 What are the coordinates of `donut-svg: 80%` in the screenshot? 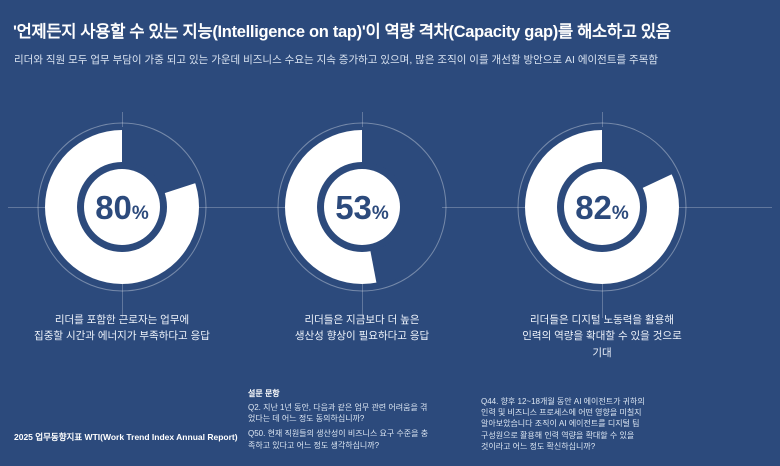 It's located at (122, 207).